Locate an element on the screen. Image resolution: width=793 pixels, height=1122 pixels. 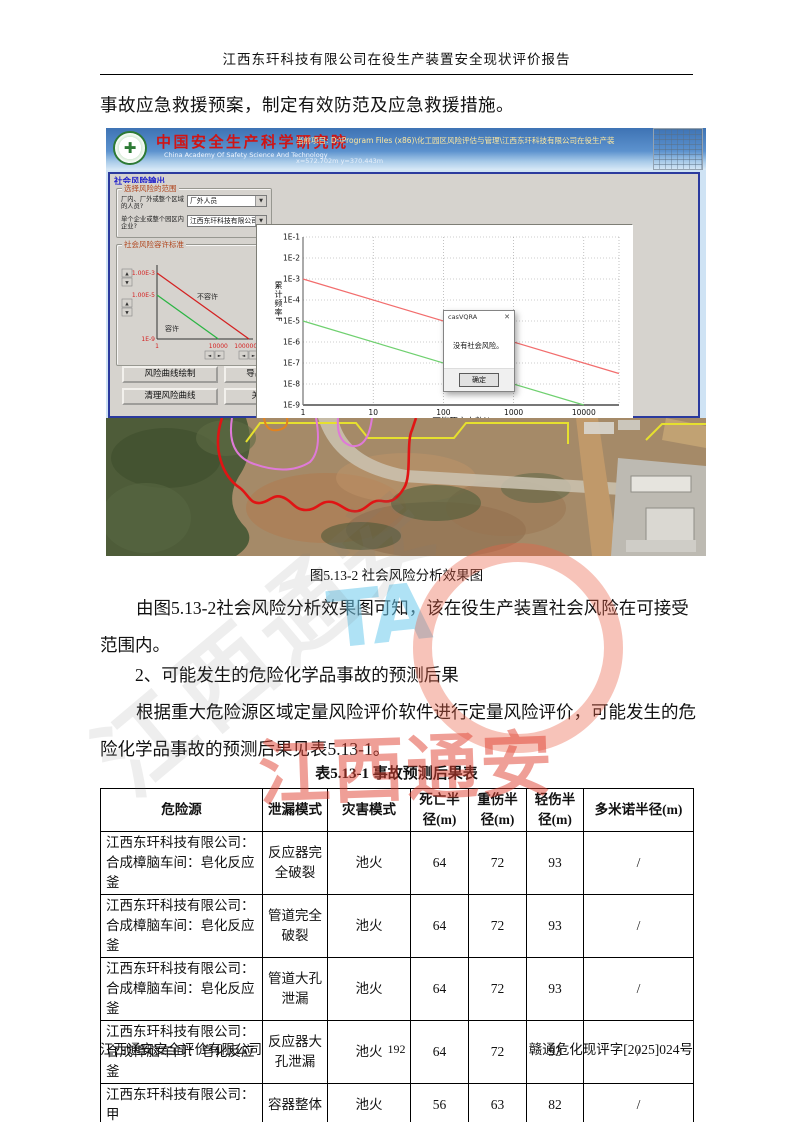
svg-text: 容许 is located at coordinates (172, 328).